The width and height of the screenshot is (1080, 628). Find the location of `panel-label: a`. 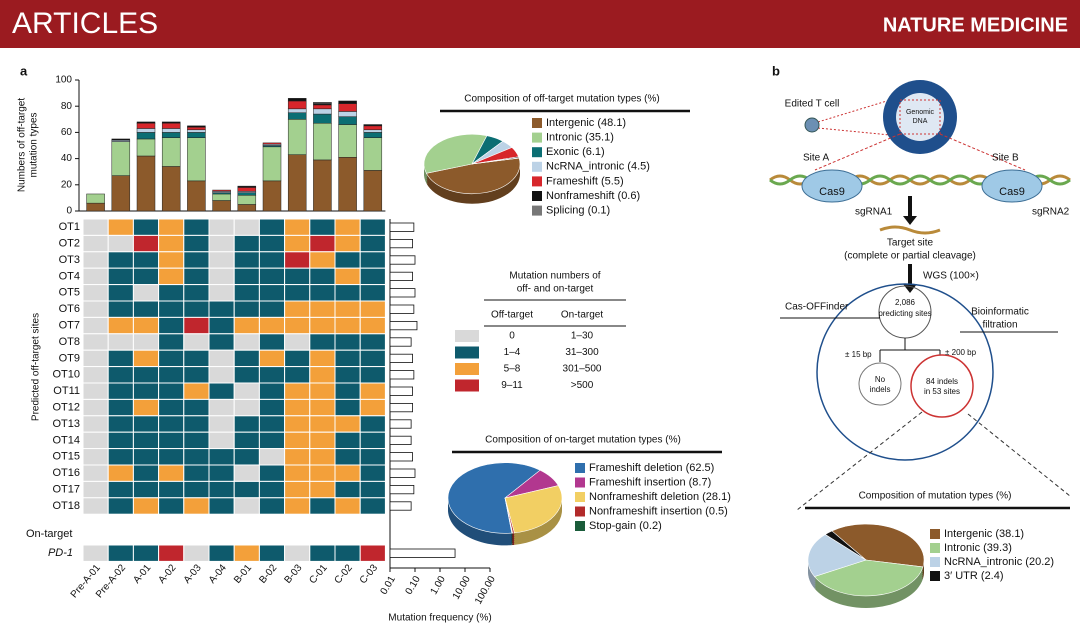

panel-label: a is located at coordinates (24, 70).